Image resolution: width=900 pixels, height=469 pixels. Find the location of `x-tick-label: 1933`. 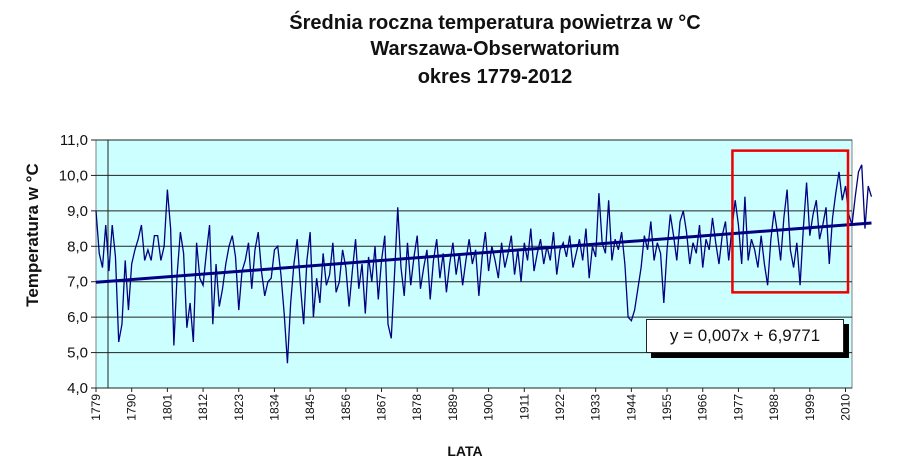

x-tick-label: 1933 is located at coordinates (596, 407).